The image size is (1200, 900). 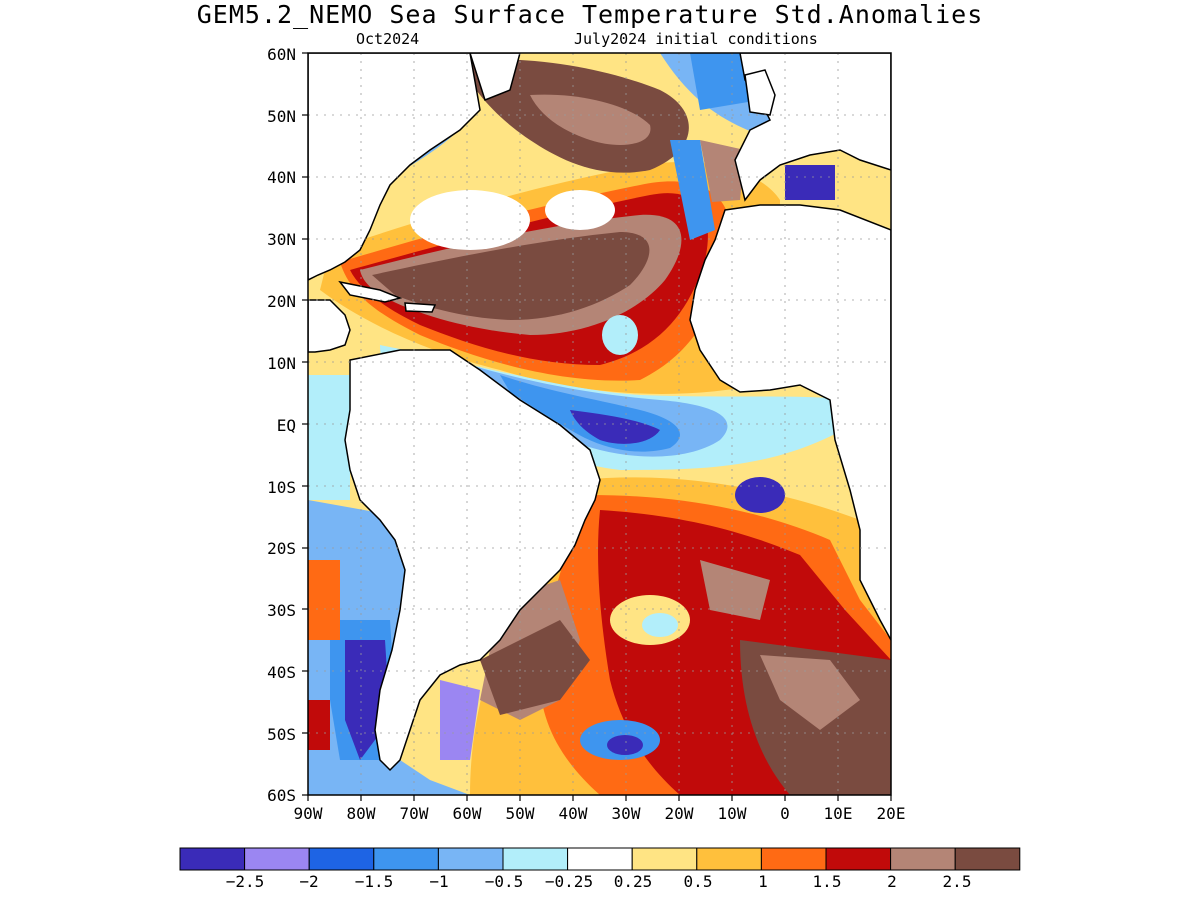 I want to click on lon-label: 50W, so click(x=520, y=813).